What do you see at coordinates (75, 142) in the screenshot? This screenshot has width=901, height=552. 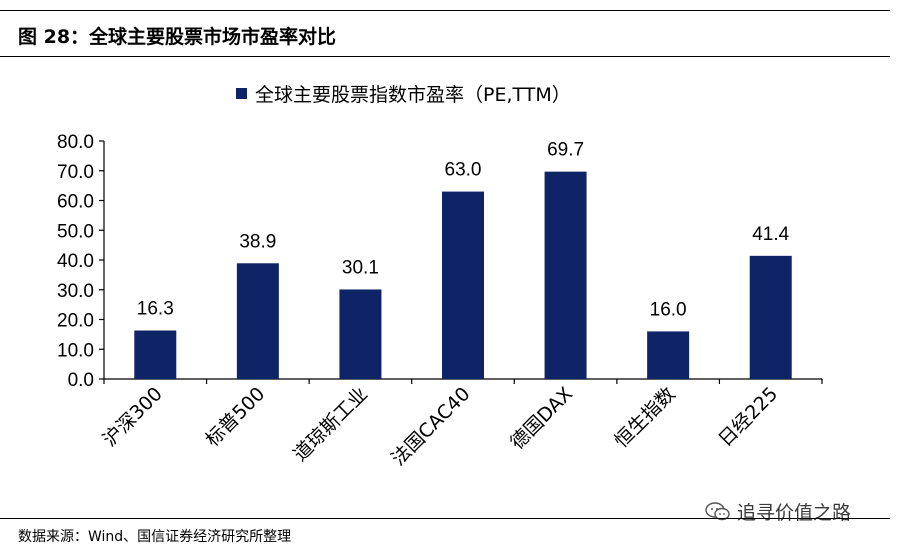 I see `y-tick-label: 80.0` at bounding box center [75, 142].